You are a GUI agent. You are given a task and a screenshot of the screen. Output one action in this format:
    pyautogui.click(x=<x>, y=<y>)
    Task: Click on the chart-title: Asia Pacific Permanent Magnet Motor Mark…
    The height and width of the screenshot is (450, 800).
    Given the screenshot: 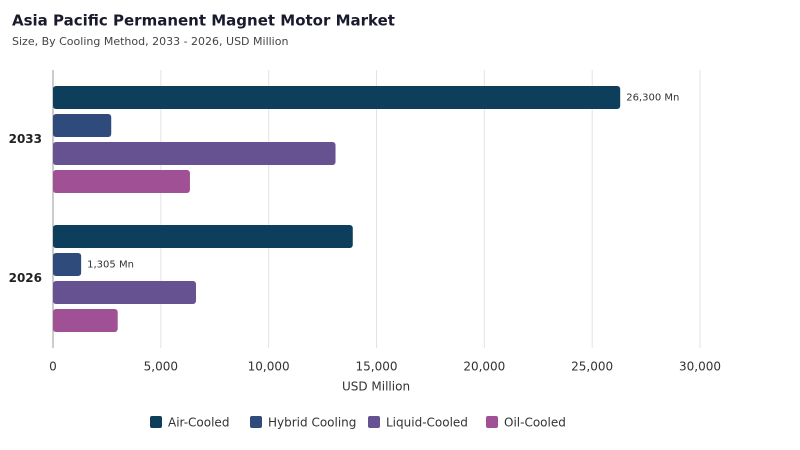 What is the action you would take?
    pyautogui.click(x=203, y=21)
    